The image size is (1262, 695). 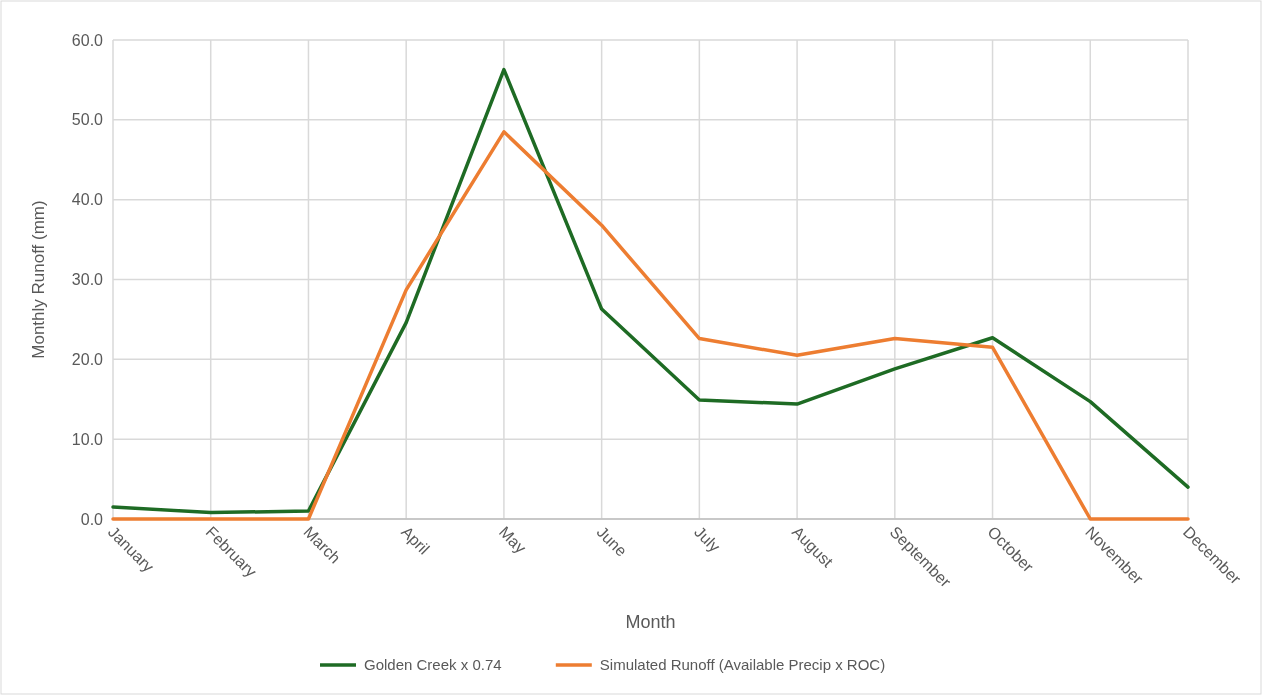 What do you see at coordinates (742, 665) in the screenshot?
I see `legend-label: Simulated Runoff (Available Precip x ROC)` at bounding box center [742, 665].